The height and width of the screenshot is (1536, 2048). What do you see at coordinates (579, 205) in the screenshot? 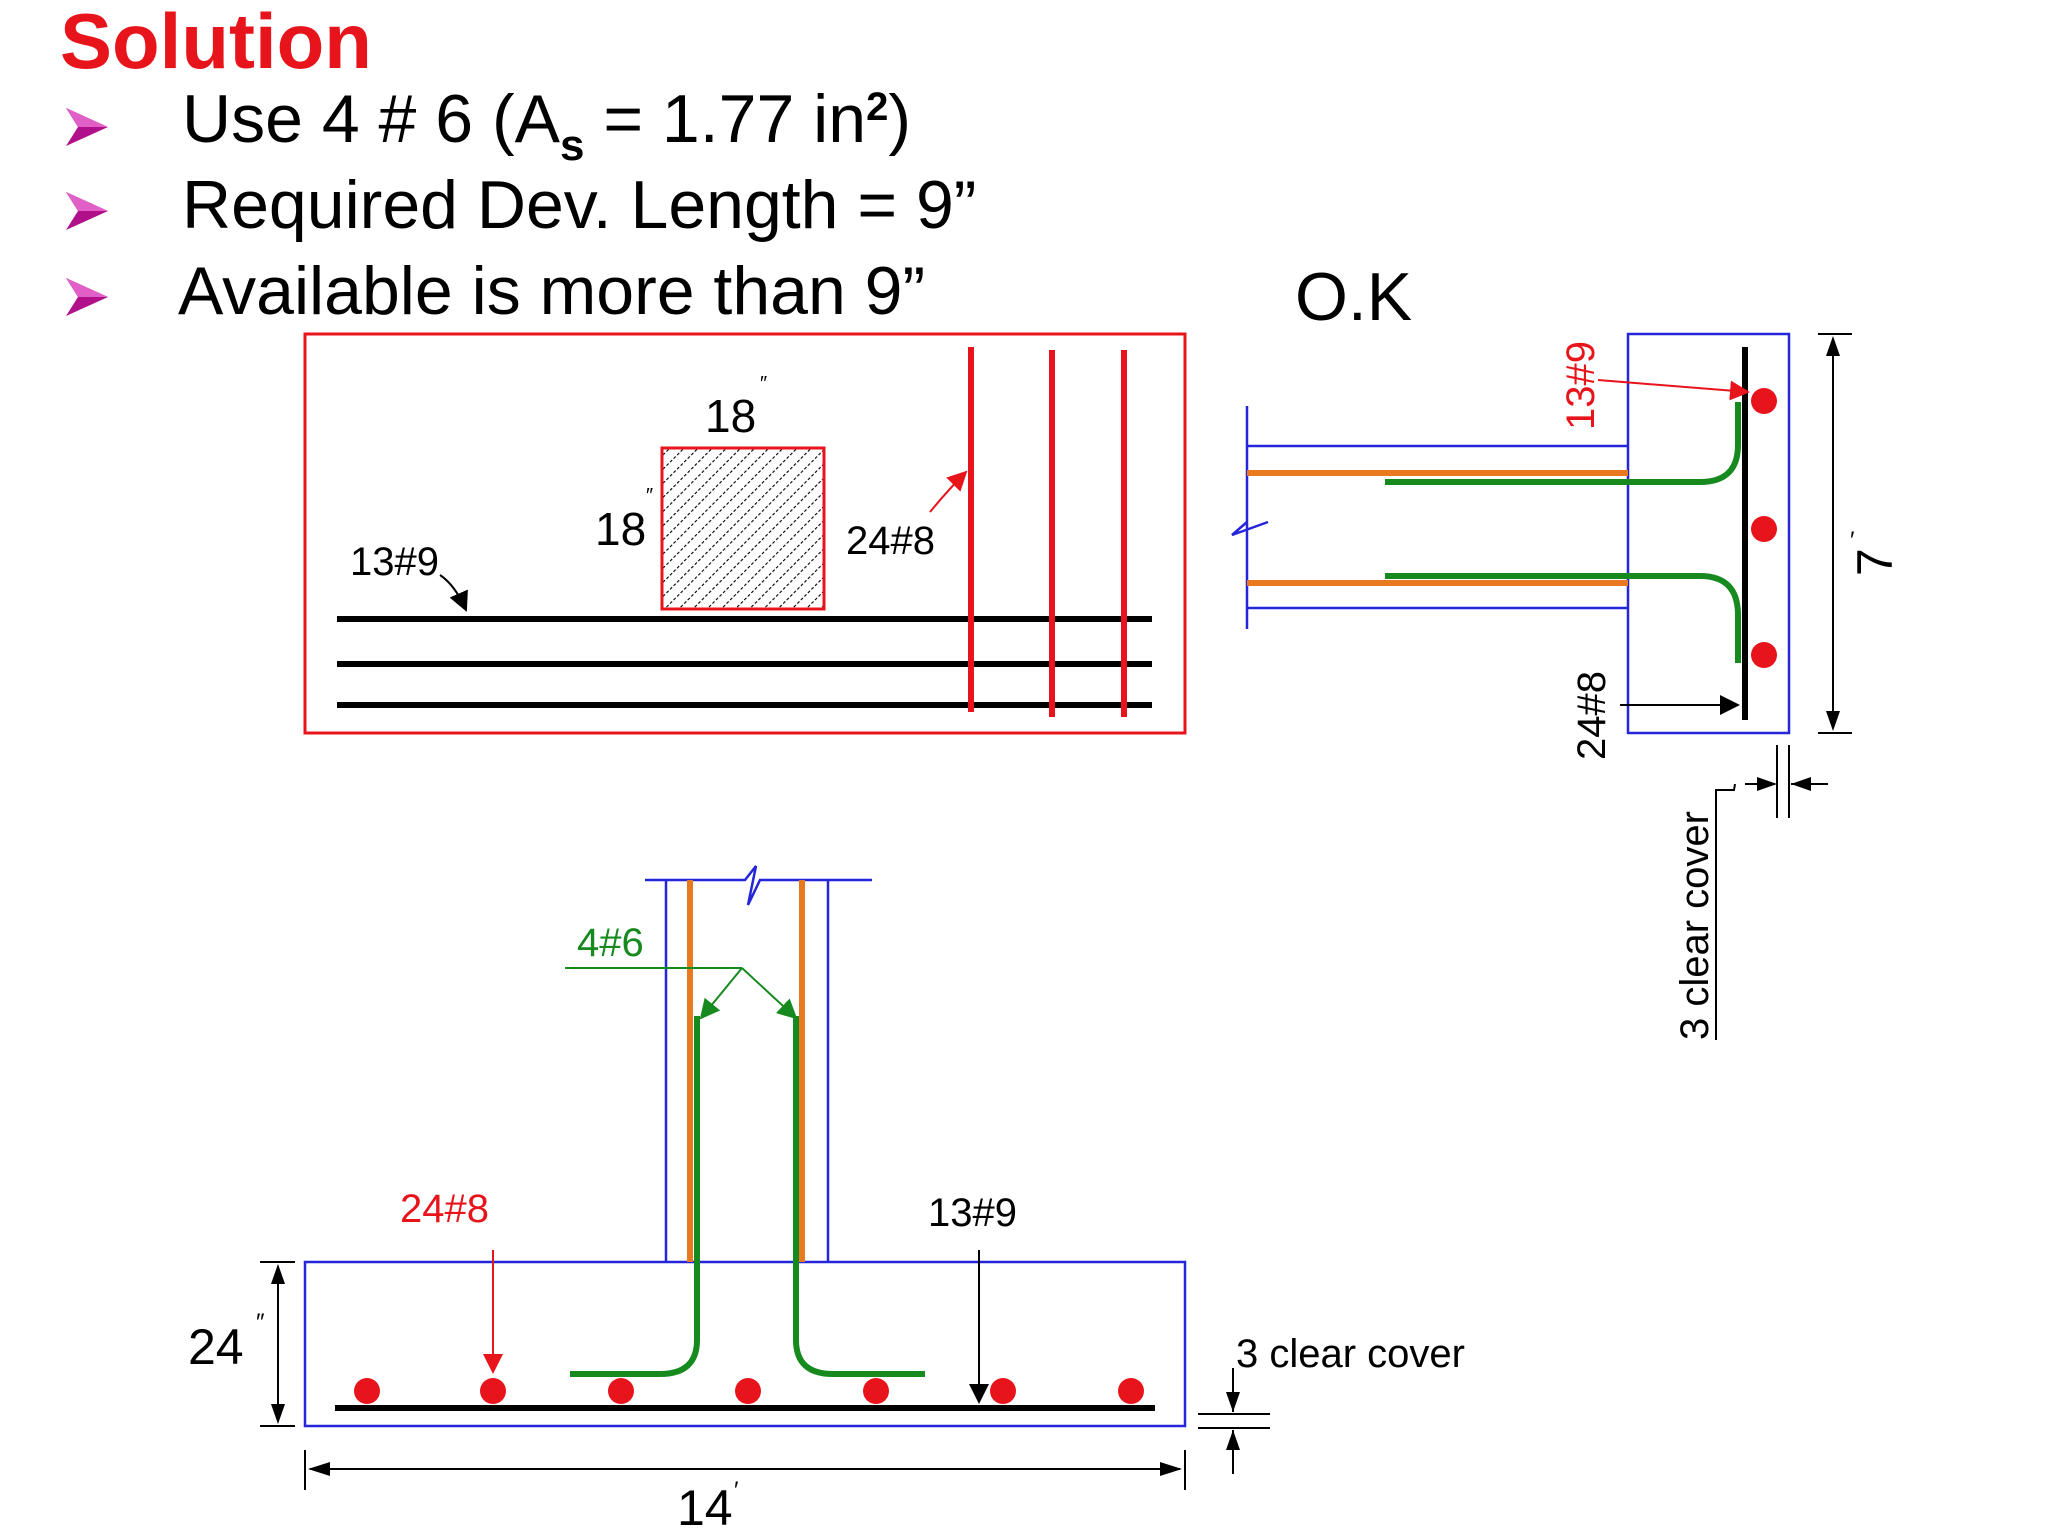
I see `bullet-required-length: Required Dev. Length = 9”` at bounding box center [579, 205].